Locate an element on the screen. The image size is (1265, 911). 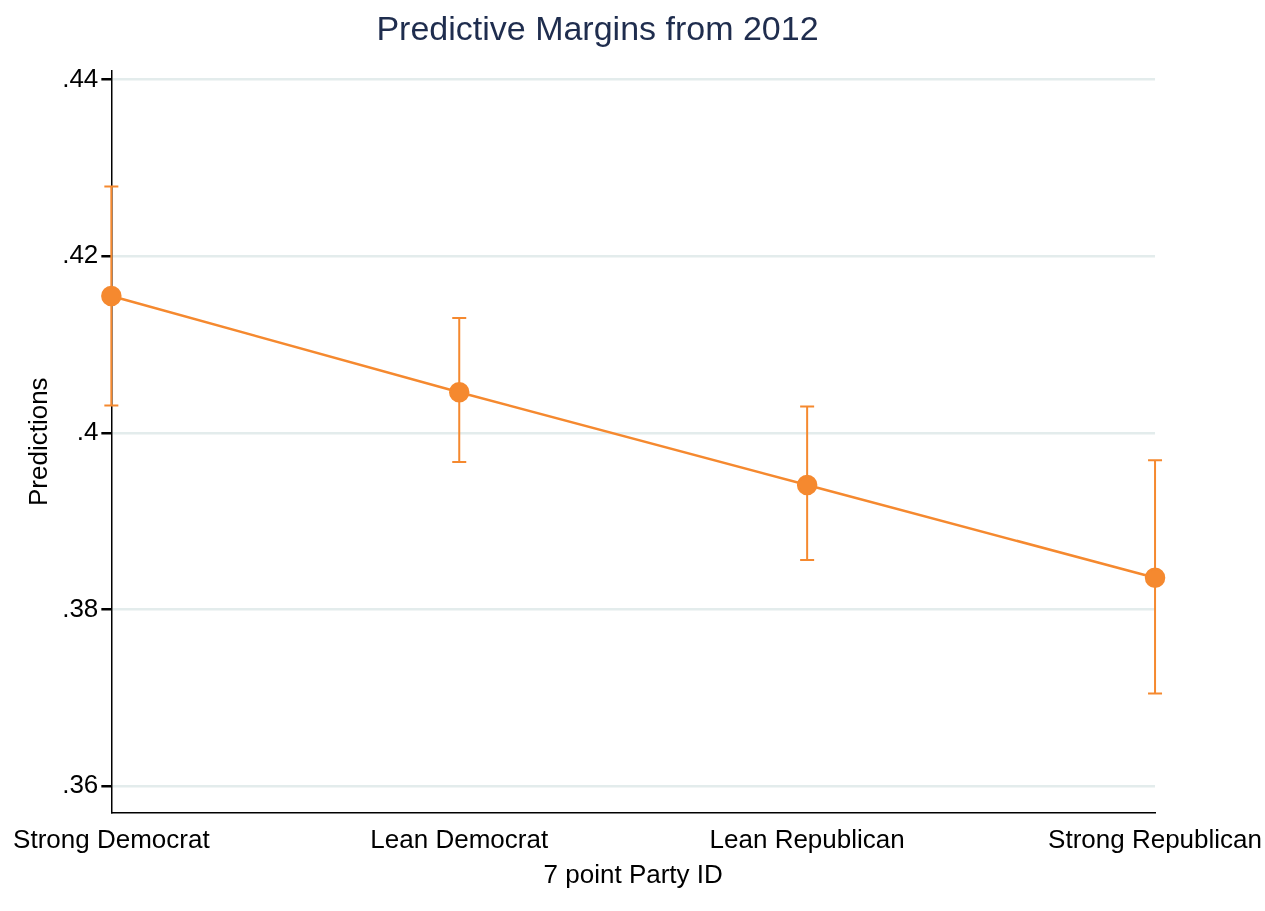
x-tick-label: Lean Republican is located at coordinates (807, 839).